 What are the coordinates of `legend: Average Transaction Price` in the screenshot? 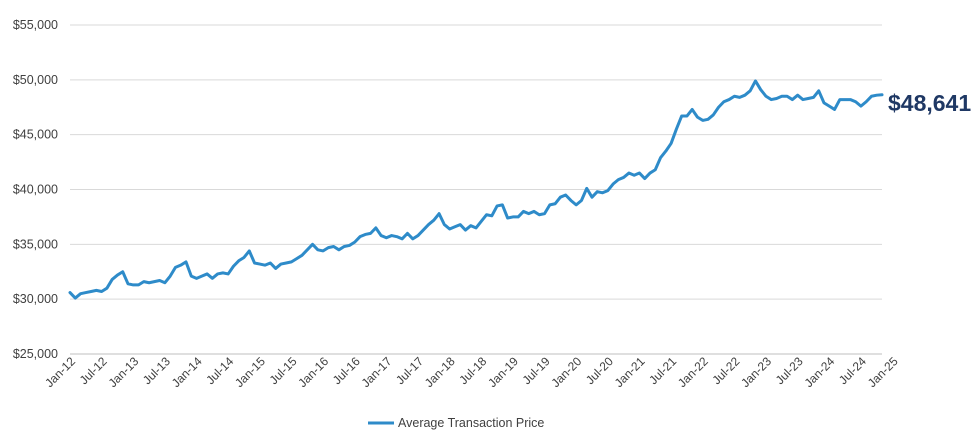 It's located at (456, 423).